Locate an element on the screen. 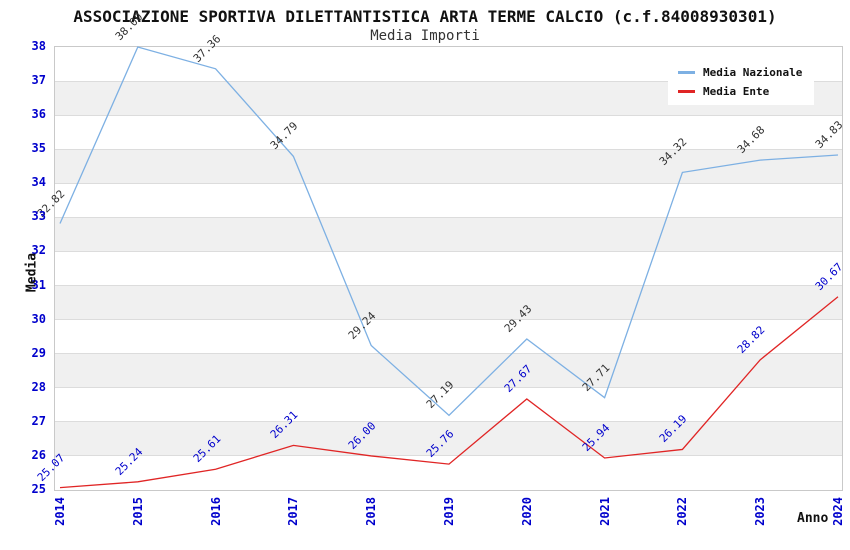  legend-label: Media Ente is located at coordinates (736, 91).